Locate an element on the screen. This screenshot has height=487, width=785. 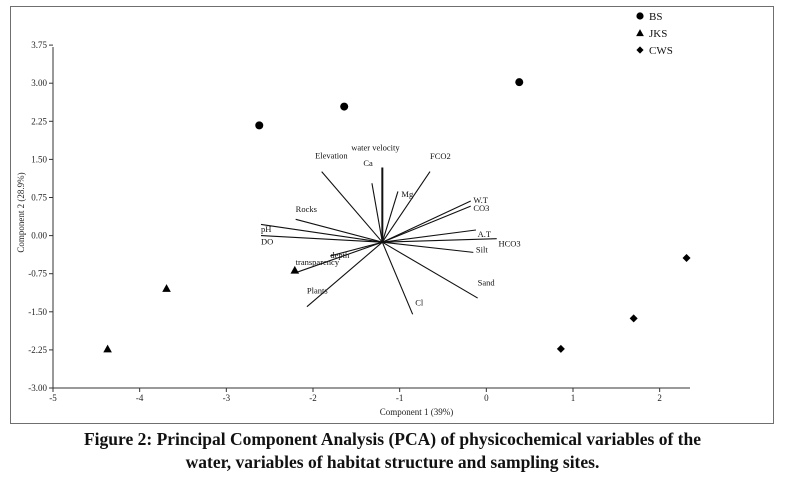
loading-line-sand is located at coordinates (430, 270).